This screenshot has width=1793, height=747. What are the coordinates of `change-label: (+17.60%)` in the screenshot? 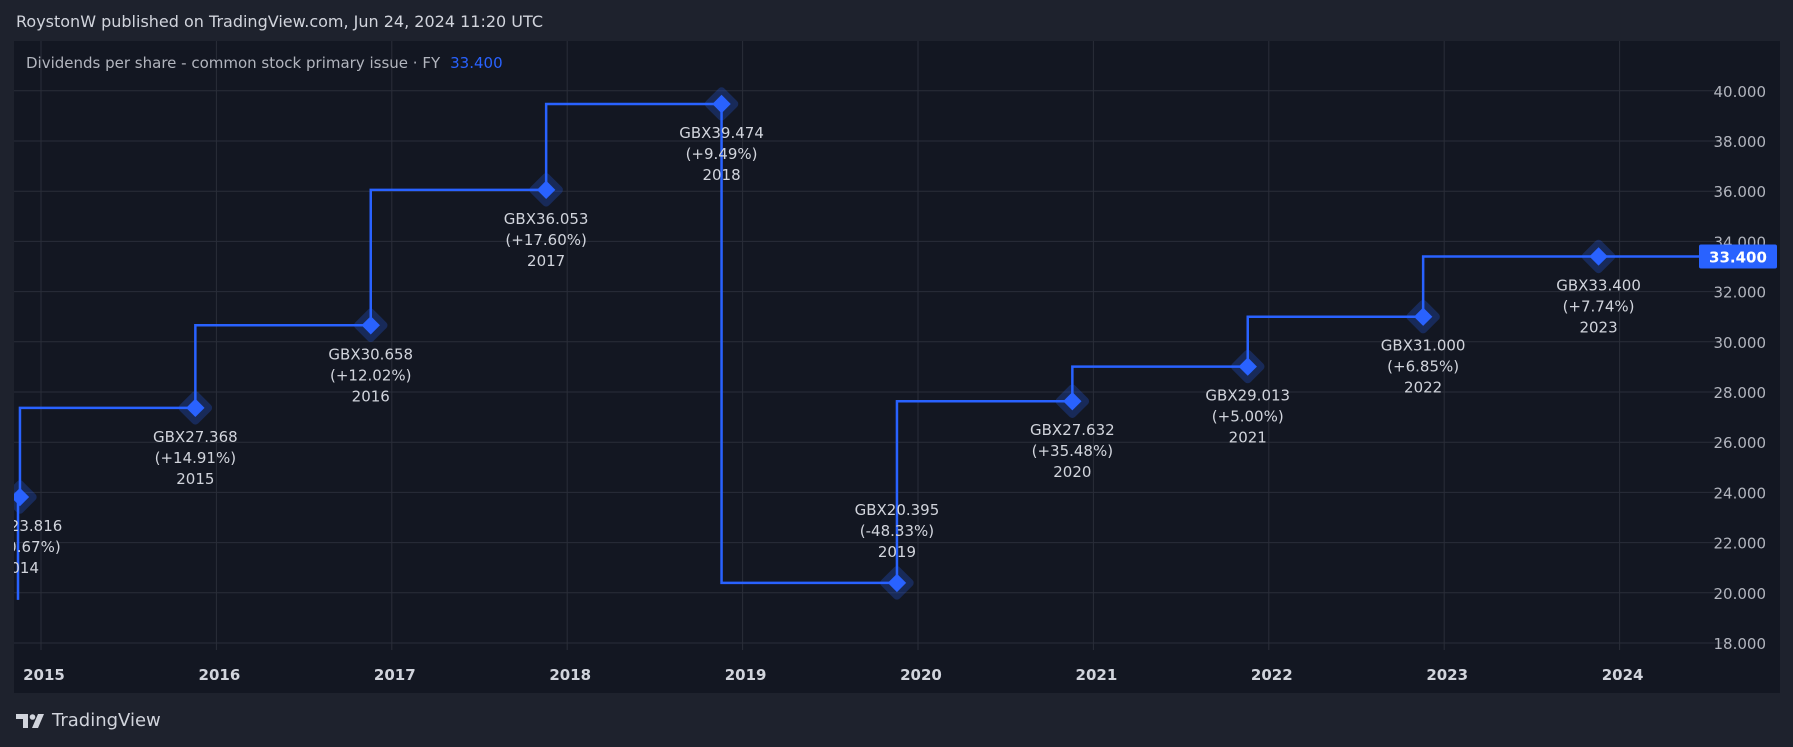 It's located at (545, 240).